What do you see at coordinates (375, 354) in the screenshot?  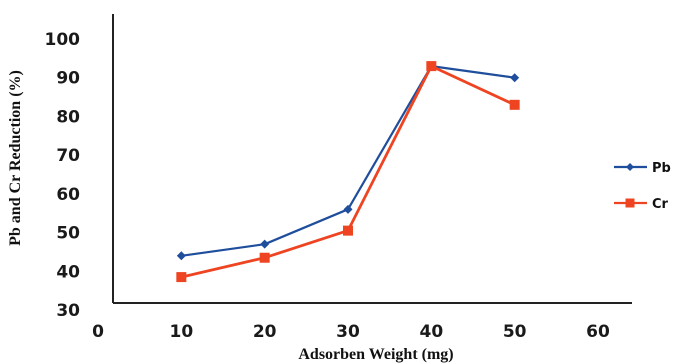 I see `x-axis-title: Adsorben Weight (mg)` at bounding box center [375, 354].